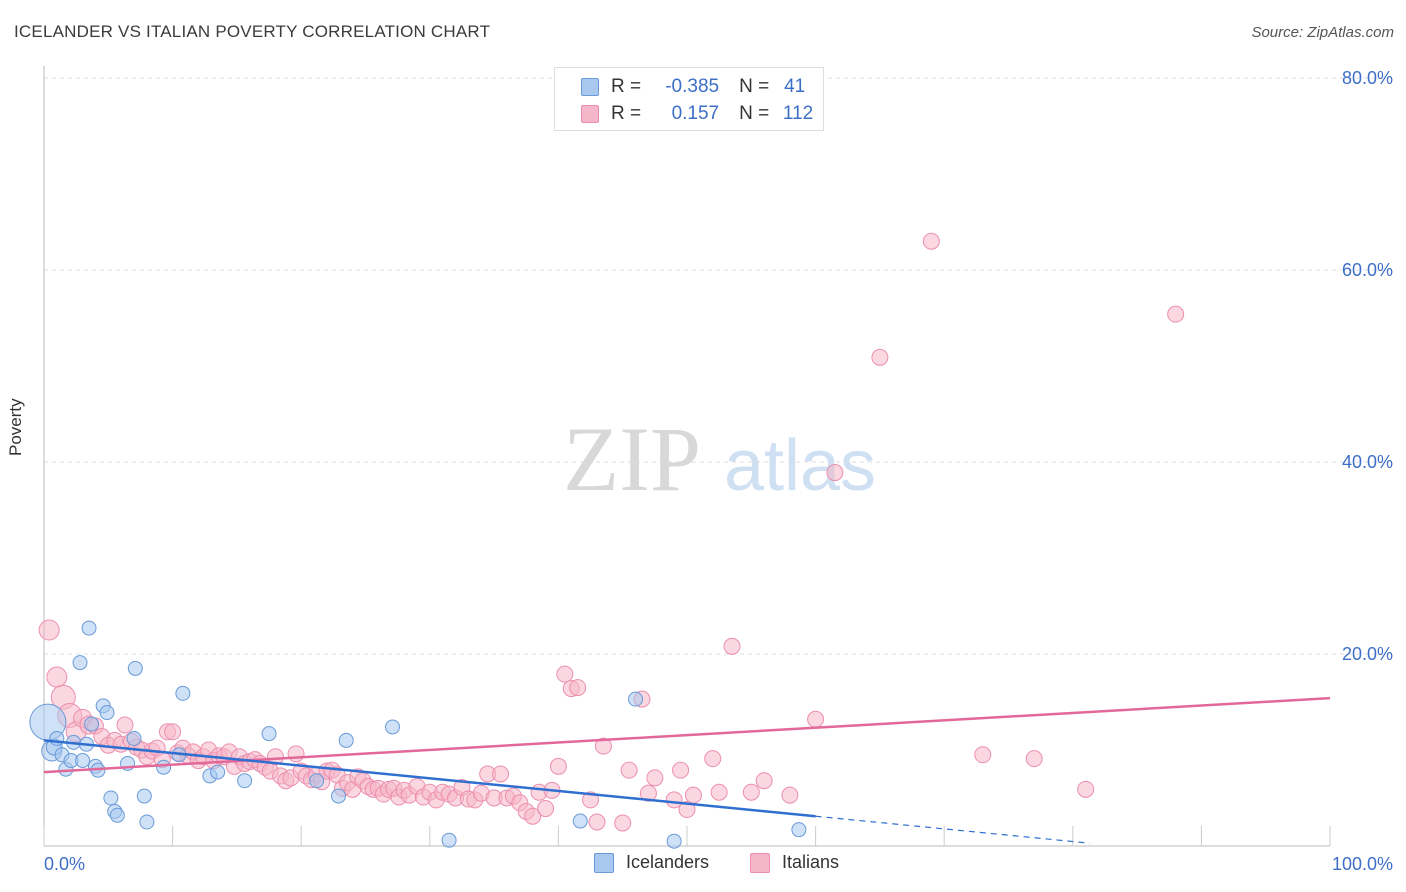  Describe the element at coordinates (1322, 32) in the screenshot. I see `chart-source: Source: ZipAtlas.com` at that location.